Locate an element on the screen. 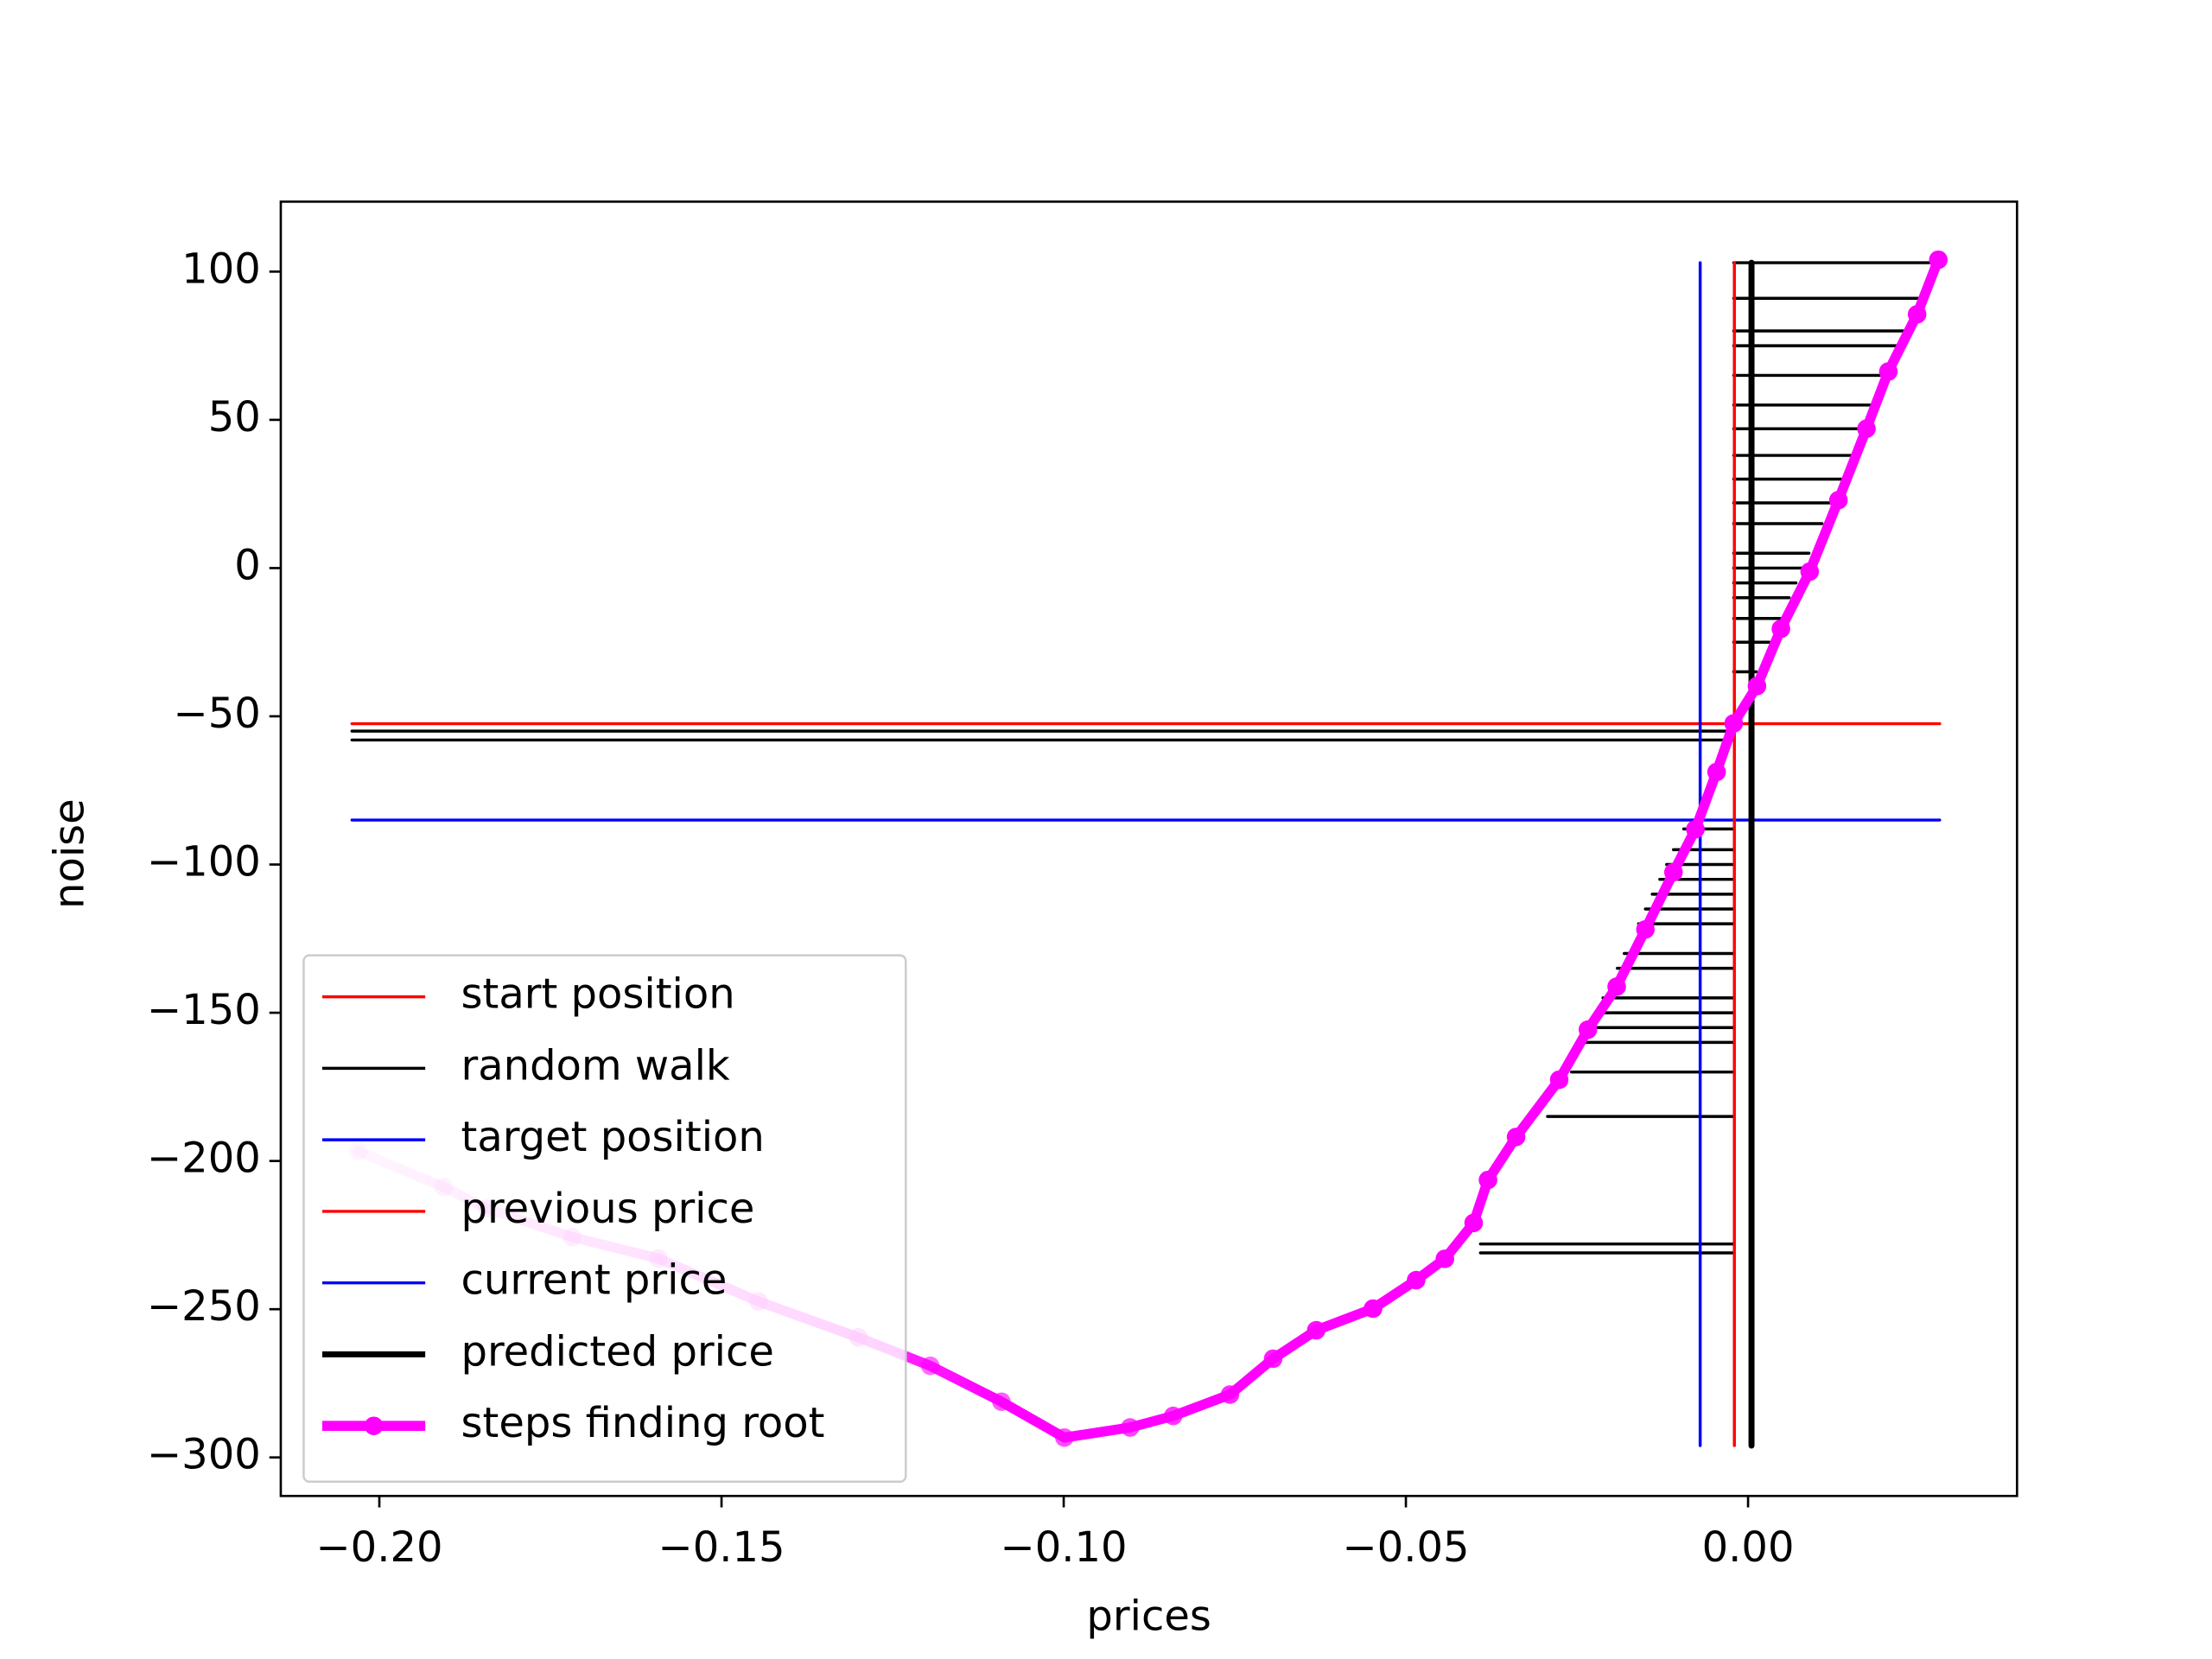 Image resolution: width=2212 pixels, height=1659 pixels. y-tick-label: 100 is located at coordinates (221, 269).